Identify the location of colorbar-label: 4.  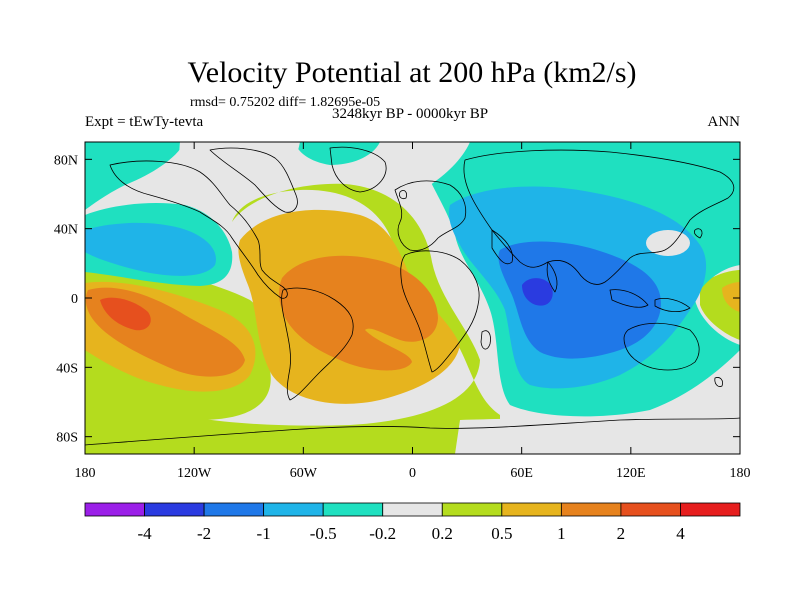
(680, 533).